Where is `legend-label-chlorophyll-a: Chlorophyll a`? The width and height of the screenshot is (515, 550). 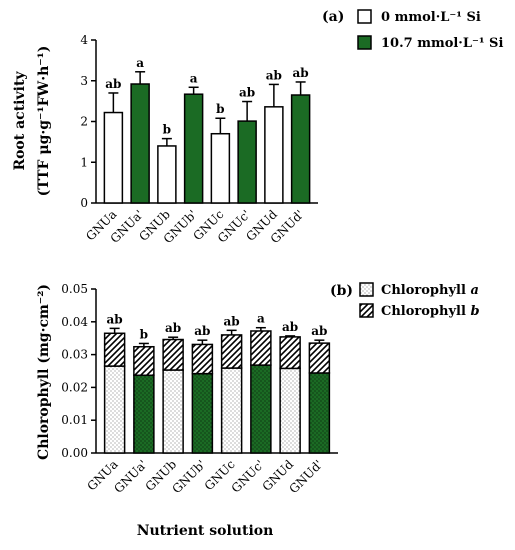 legend-label-chlorophyll-a: Chlorophyll a is located at coordinates (430, 290).